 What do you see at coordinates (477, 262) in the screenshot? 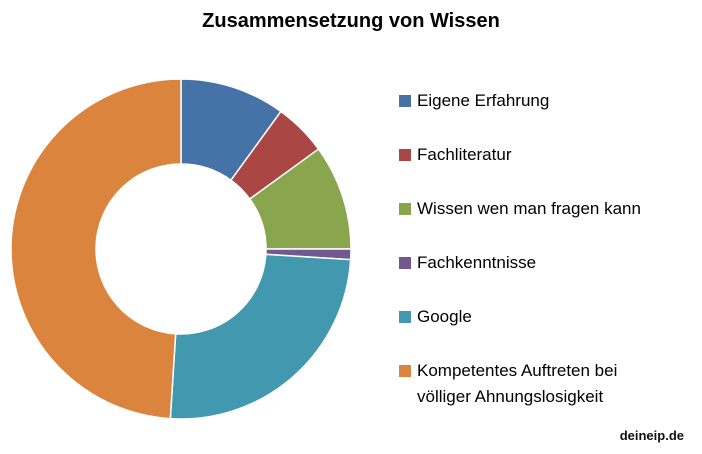
I see `legend-label: Fachkenntnisse` at bounding box center [477, 262].